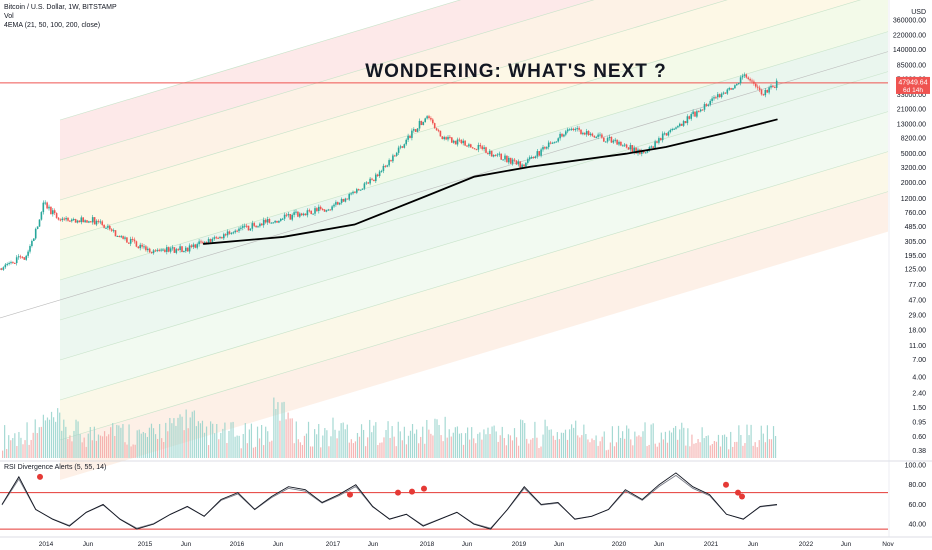  I want to click on rsi-label: RSI Divergence Alerts (5, 55, 14), so click(55, 467).